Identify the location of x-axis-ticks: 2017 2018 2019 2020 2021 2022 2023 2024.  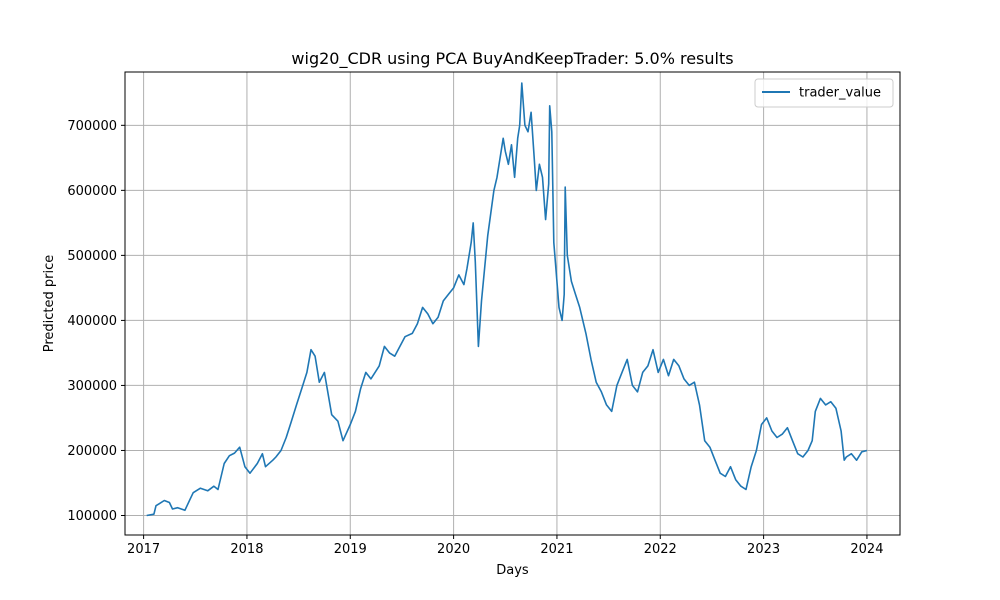
(505, 546).